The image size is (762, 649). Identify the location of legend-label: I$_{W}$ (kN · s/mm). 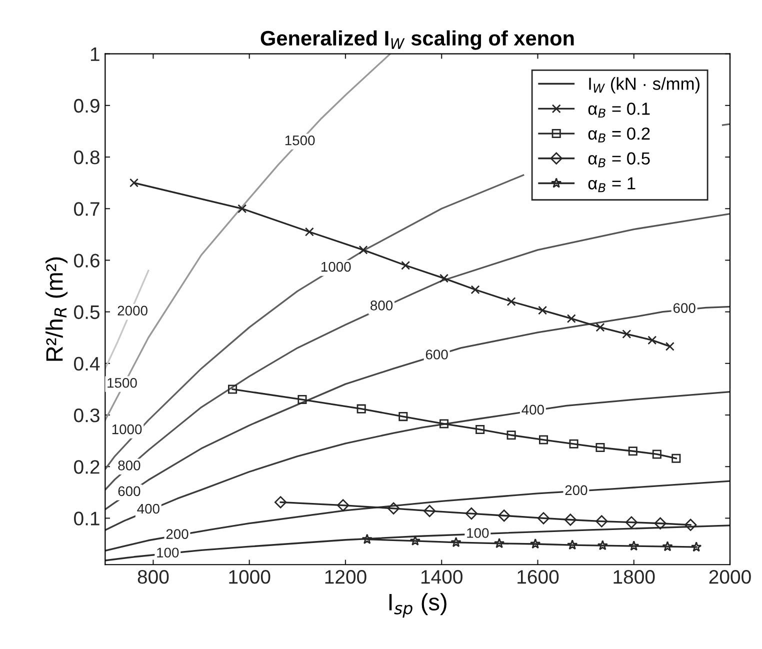
(644, 85).